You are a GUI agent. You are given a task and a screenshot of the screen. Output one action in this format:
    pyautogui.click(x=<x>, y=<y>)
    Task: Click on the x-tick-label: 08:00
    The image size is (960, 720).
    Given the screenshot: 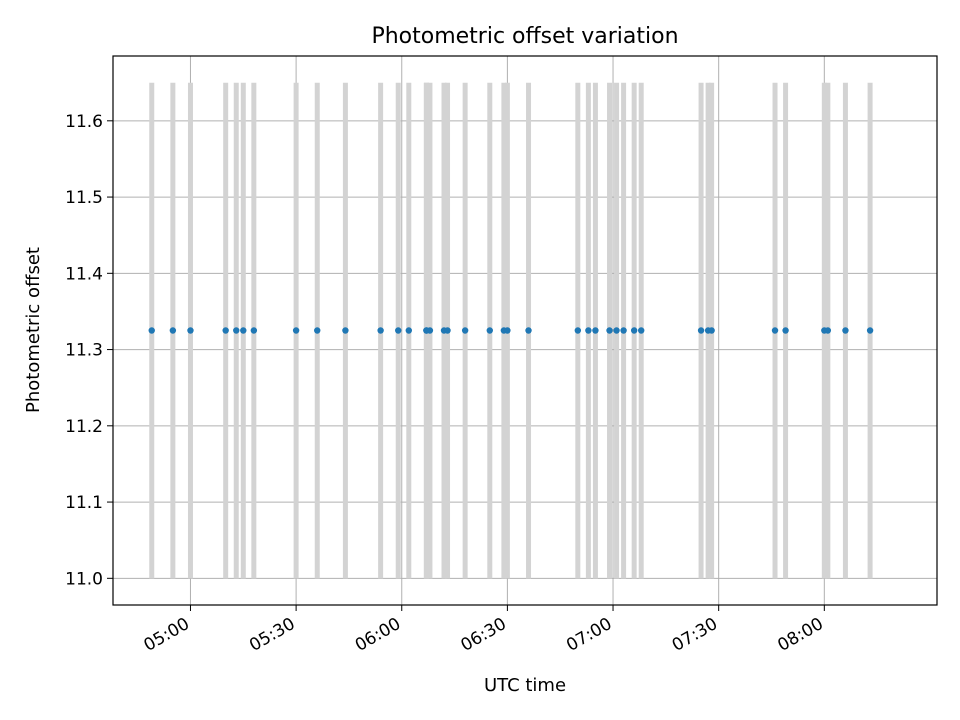 What is the action you would take?
    pyautogui.click(x=800, y=635)
    